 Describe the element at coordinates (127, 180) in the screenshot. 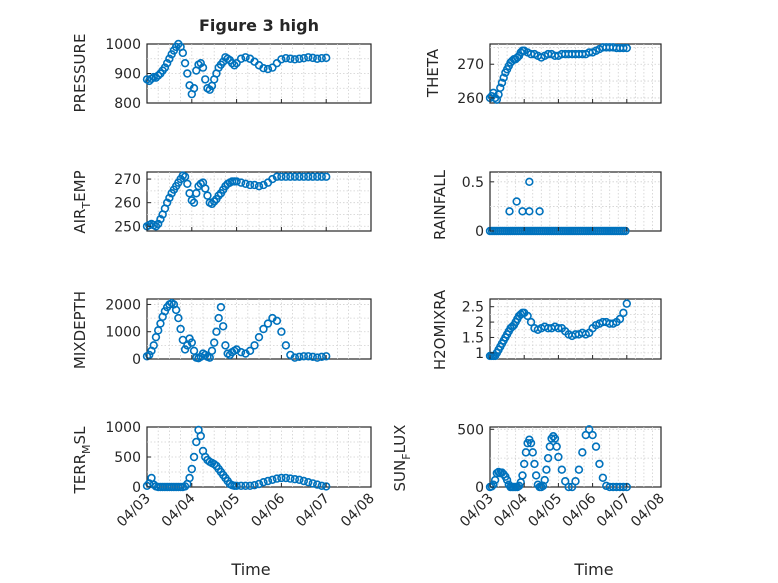

I see `y-tick-label: 270` at that location.